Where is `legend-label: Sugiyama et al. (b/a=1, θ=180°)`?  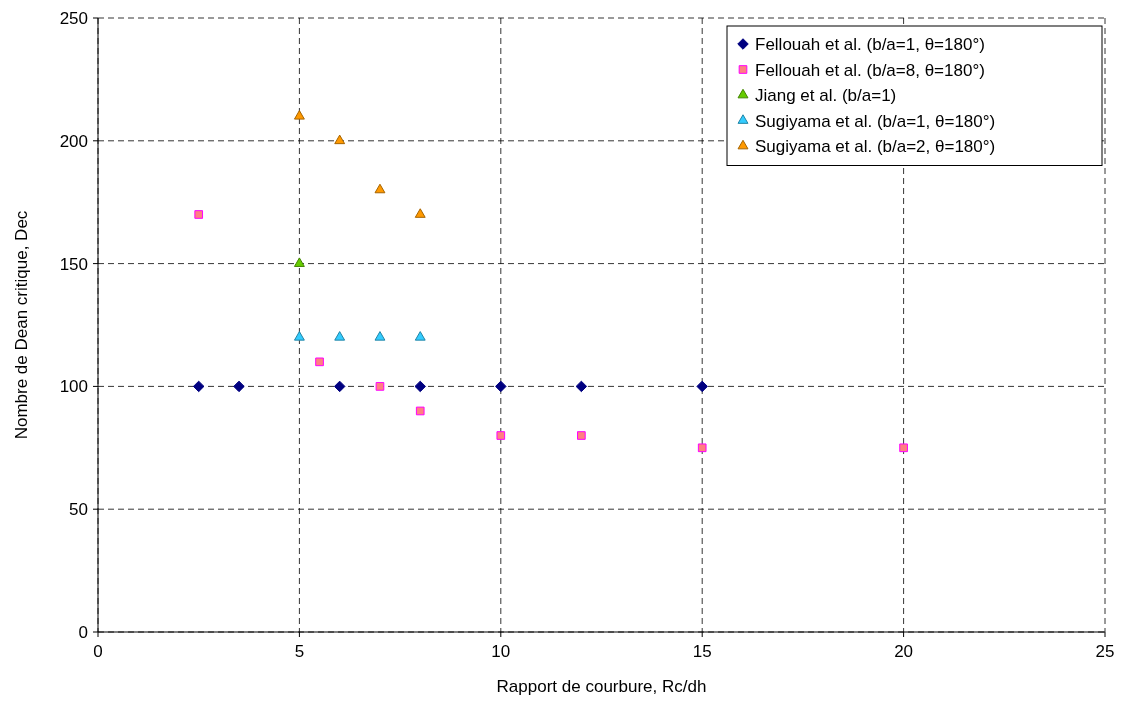 legend-label: Sugiyama et al. (b/a=1, θ=180°) is located at coordinates (875, 121).